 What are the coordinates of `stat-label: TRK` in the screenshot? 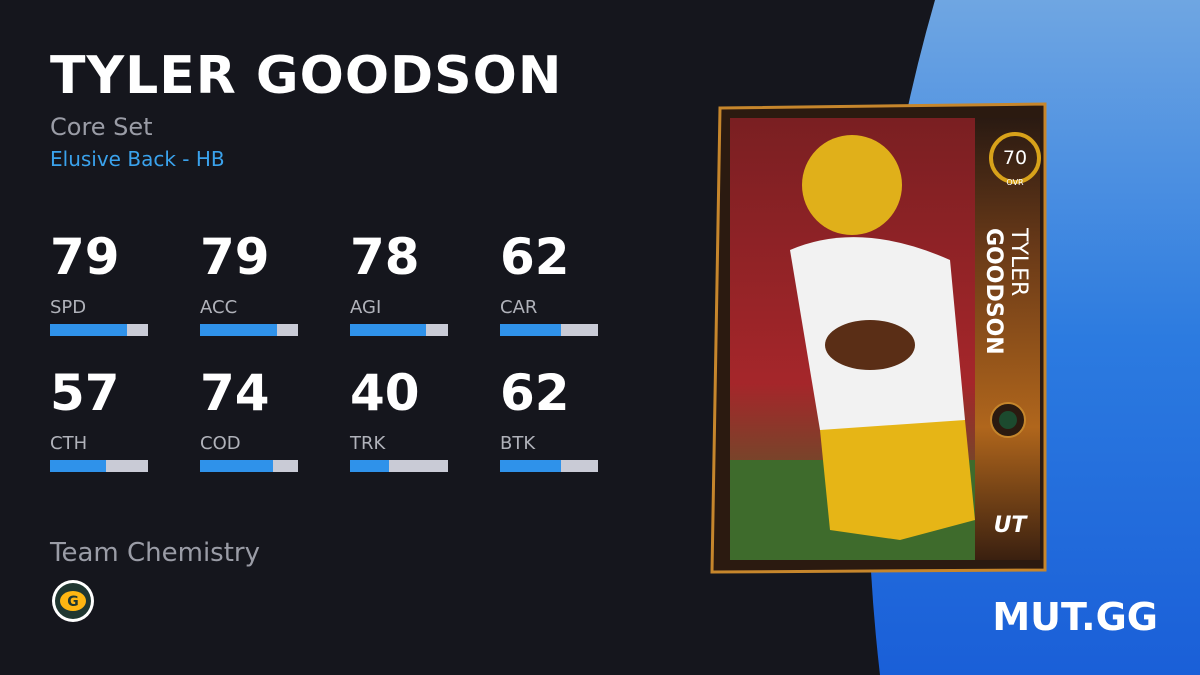 It's located at (368, 443).